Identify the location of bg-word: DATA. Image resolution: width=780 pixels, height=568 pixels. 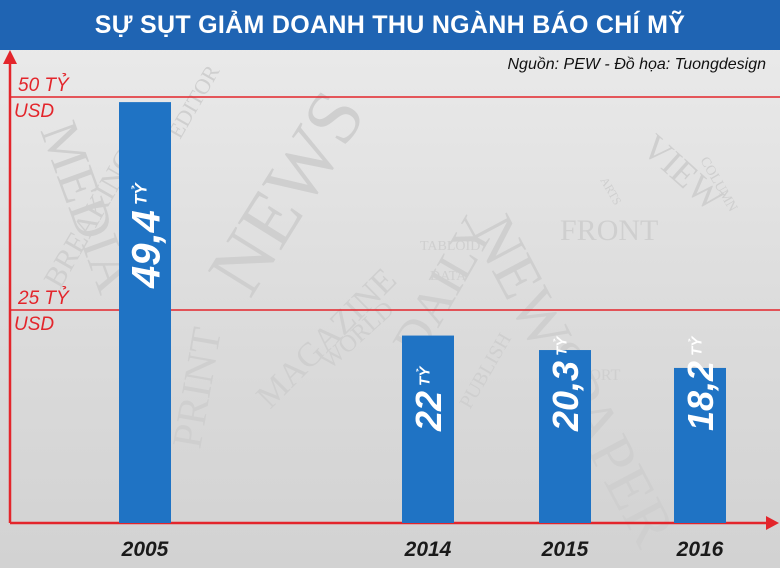
(448, 276).